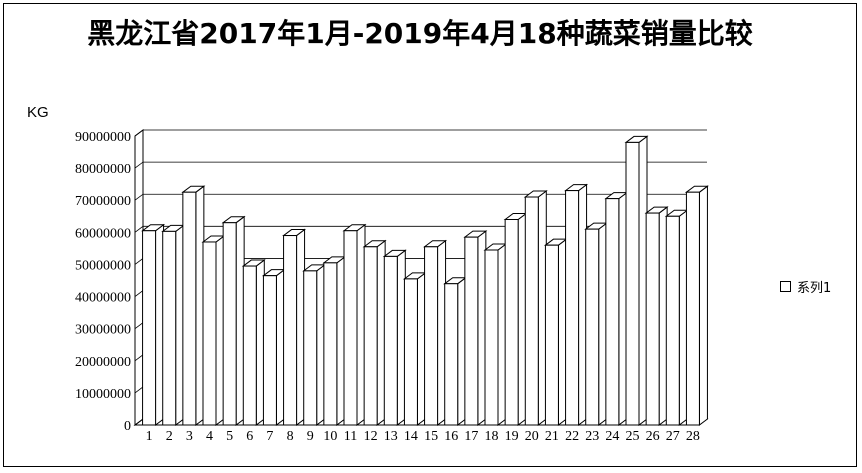  Describe the element at coordinates (814, 288) in the screenshot. I see `legend-label: 系列1` at that location.